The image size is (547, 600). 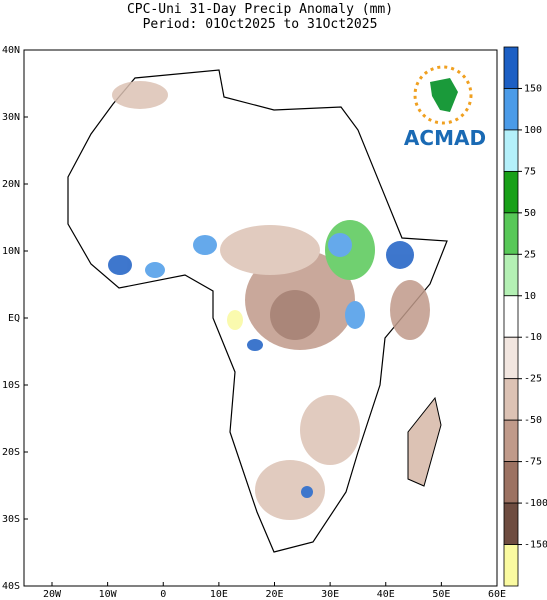 What do you see at coordinates (386, 594) in the screenshot?
I see `x-tick-label: 40E` at bounding box center [386, 594].